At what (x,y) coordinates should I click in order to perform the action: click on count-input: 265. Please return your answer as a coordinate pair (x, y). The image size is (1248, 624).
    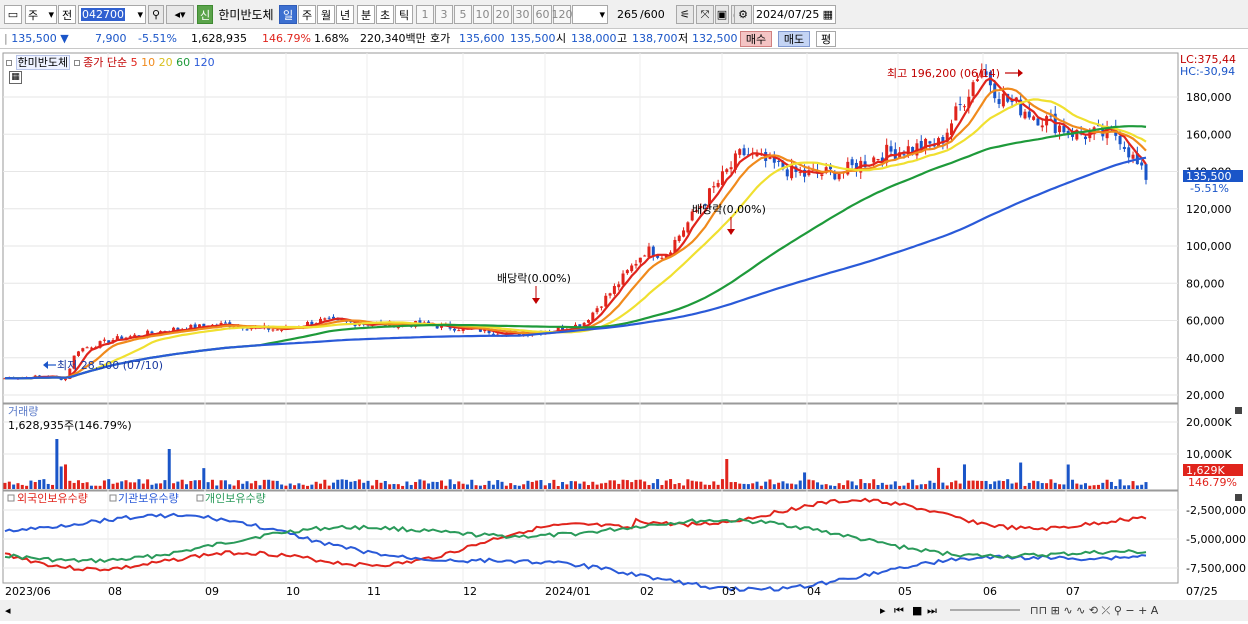
    Looking at the image, I should click on (627, 14).